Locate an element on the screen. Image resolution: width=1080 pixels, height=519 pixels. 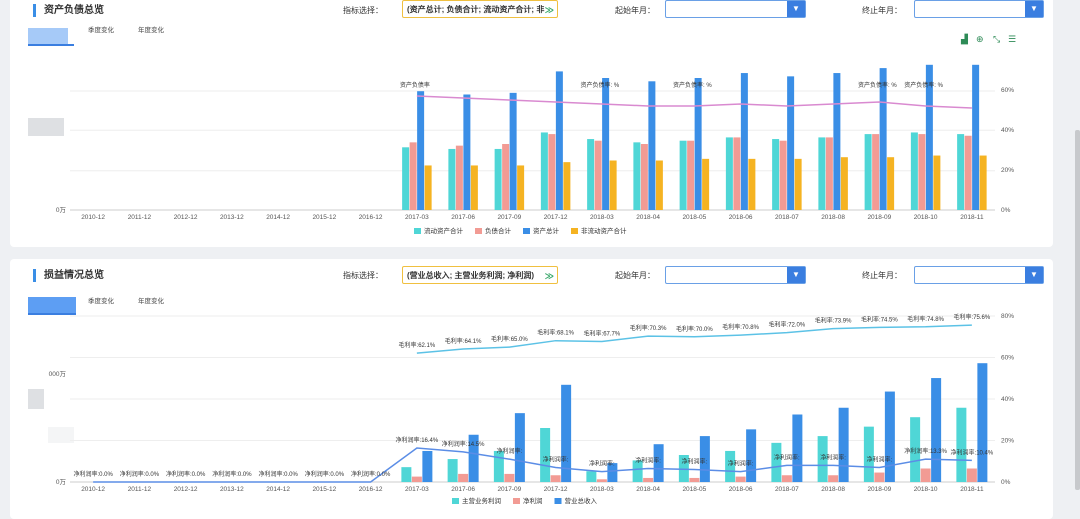
data-view-icon: ☰ is located at coordinates (1012, 39).